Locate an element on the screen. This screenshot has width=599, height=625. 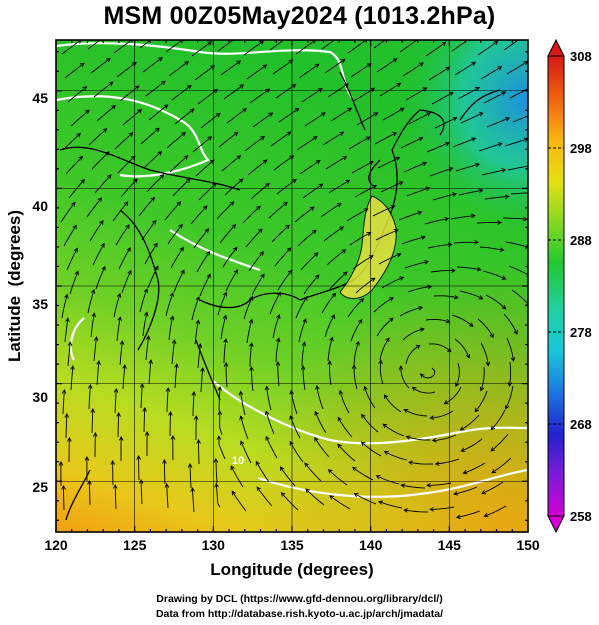
x-tick-labels: 120 125 130 135 140 145 150 is located at coordinates (292, 545).